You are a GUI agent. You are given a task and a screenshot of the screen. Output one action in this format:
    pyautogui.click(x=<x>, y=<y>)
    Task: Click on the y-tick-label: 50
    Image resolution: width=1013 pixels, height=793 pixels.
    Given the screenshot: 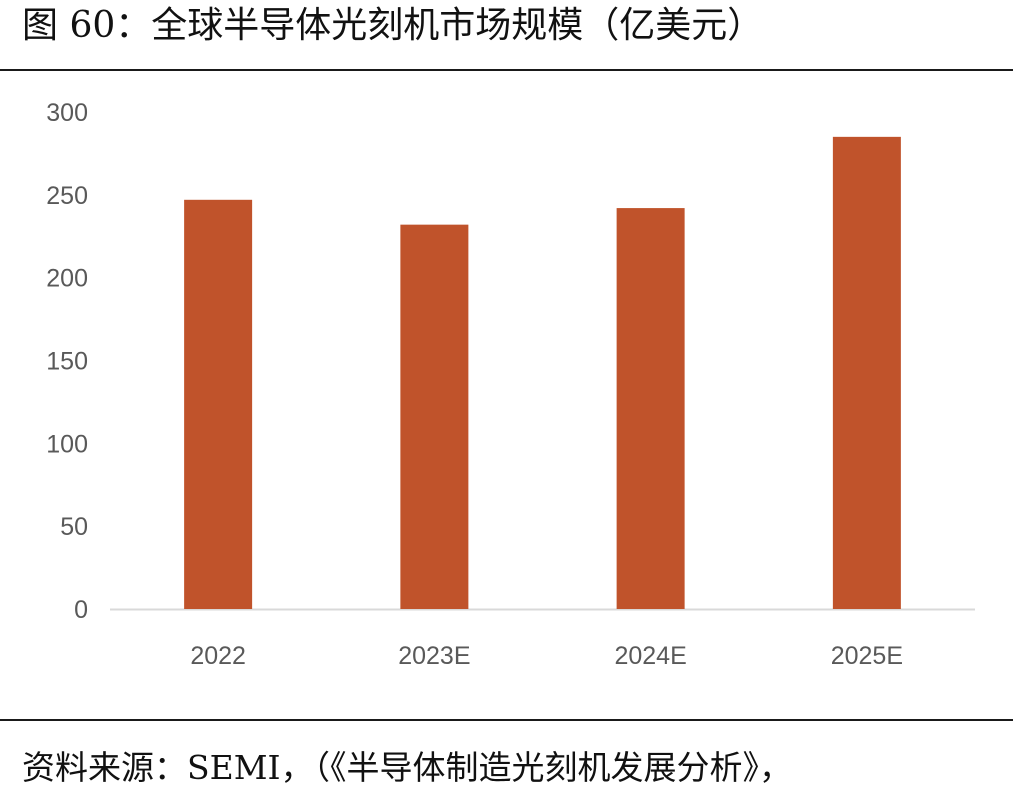 What is the action you would take?
    pyautogui.click(x=74, y=527)
    